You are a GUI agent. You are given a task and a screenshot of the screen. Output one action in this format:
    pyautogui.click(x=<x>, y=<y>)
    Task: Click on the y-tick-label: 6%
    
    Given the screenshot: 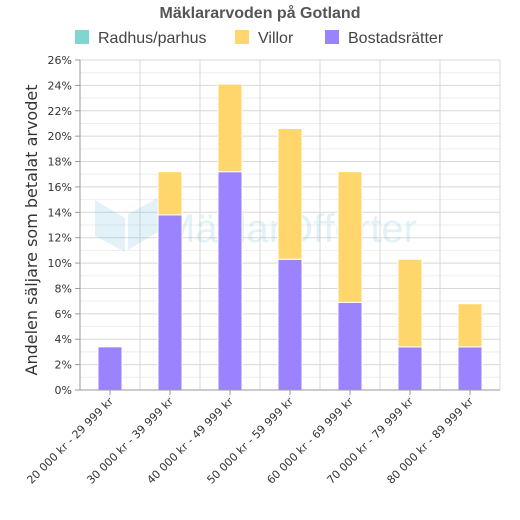 What is the action you would take?
    pyautogui.click(x=63, y=314)
    